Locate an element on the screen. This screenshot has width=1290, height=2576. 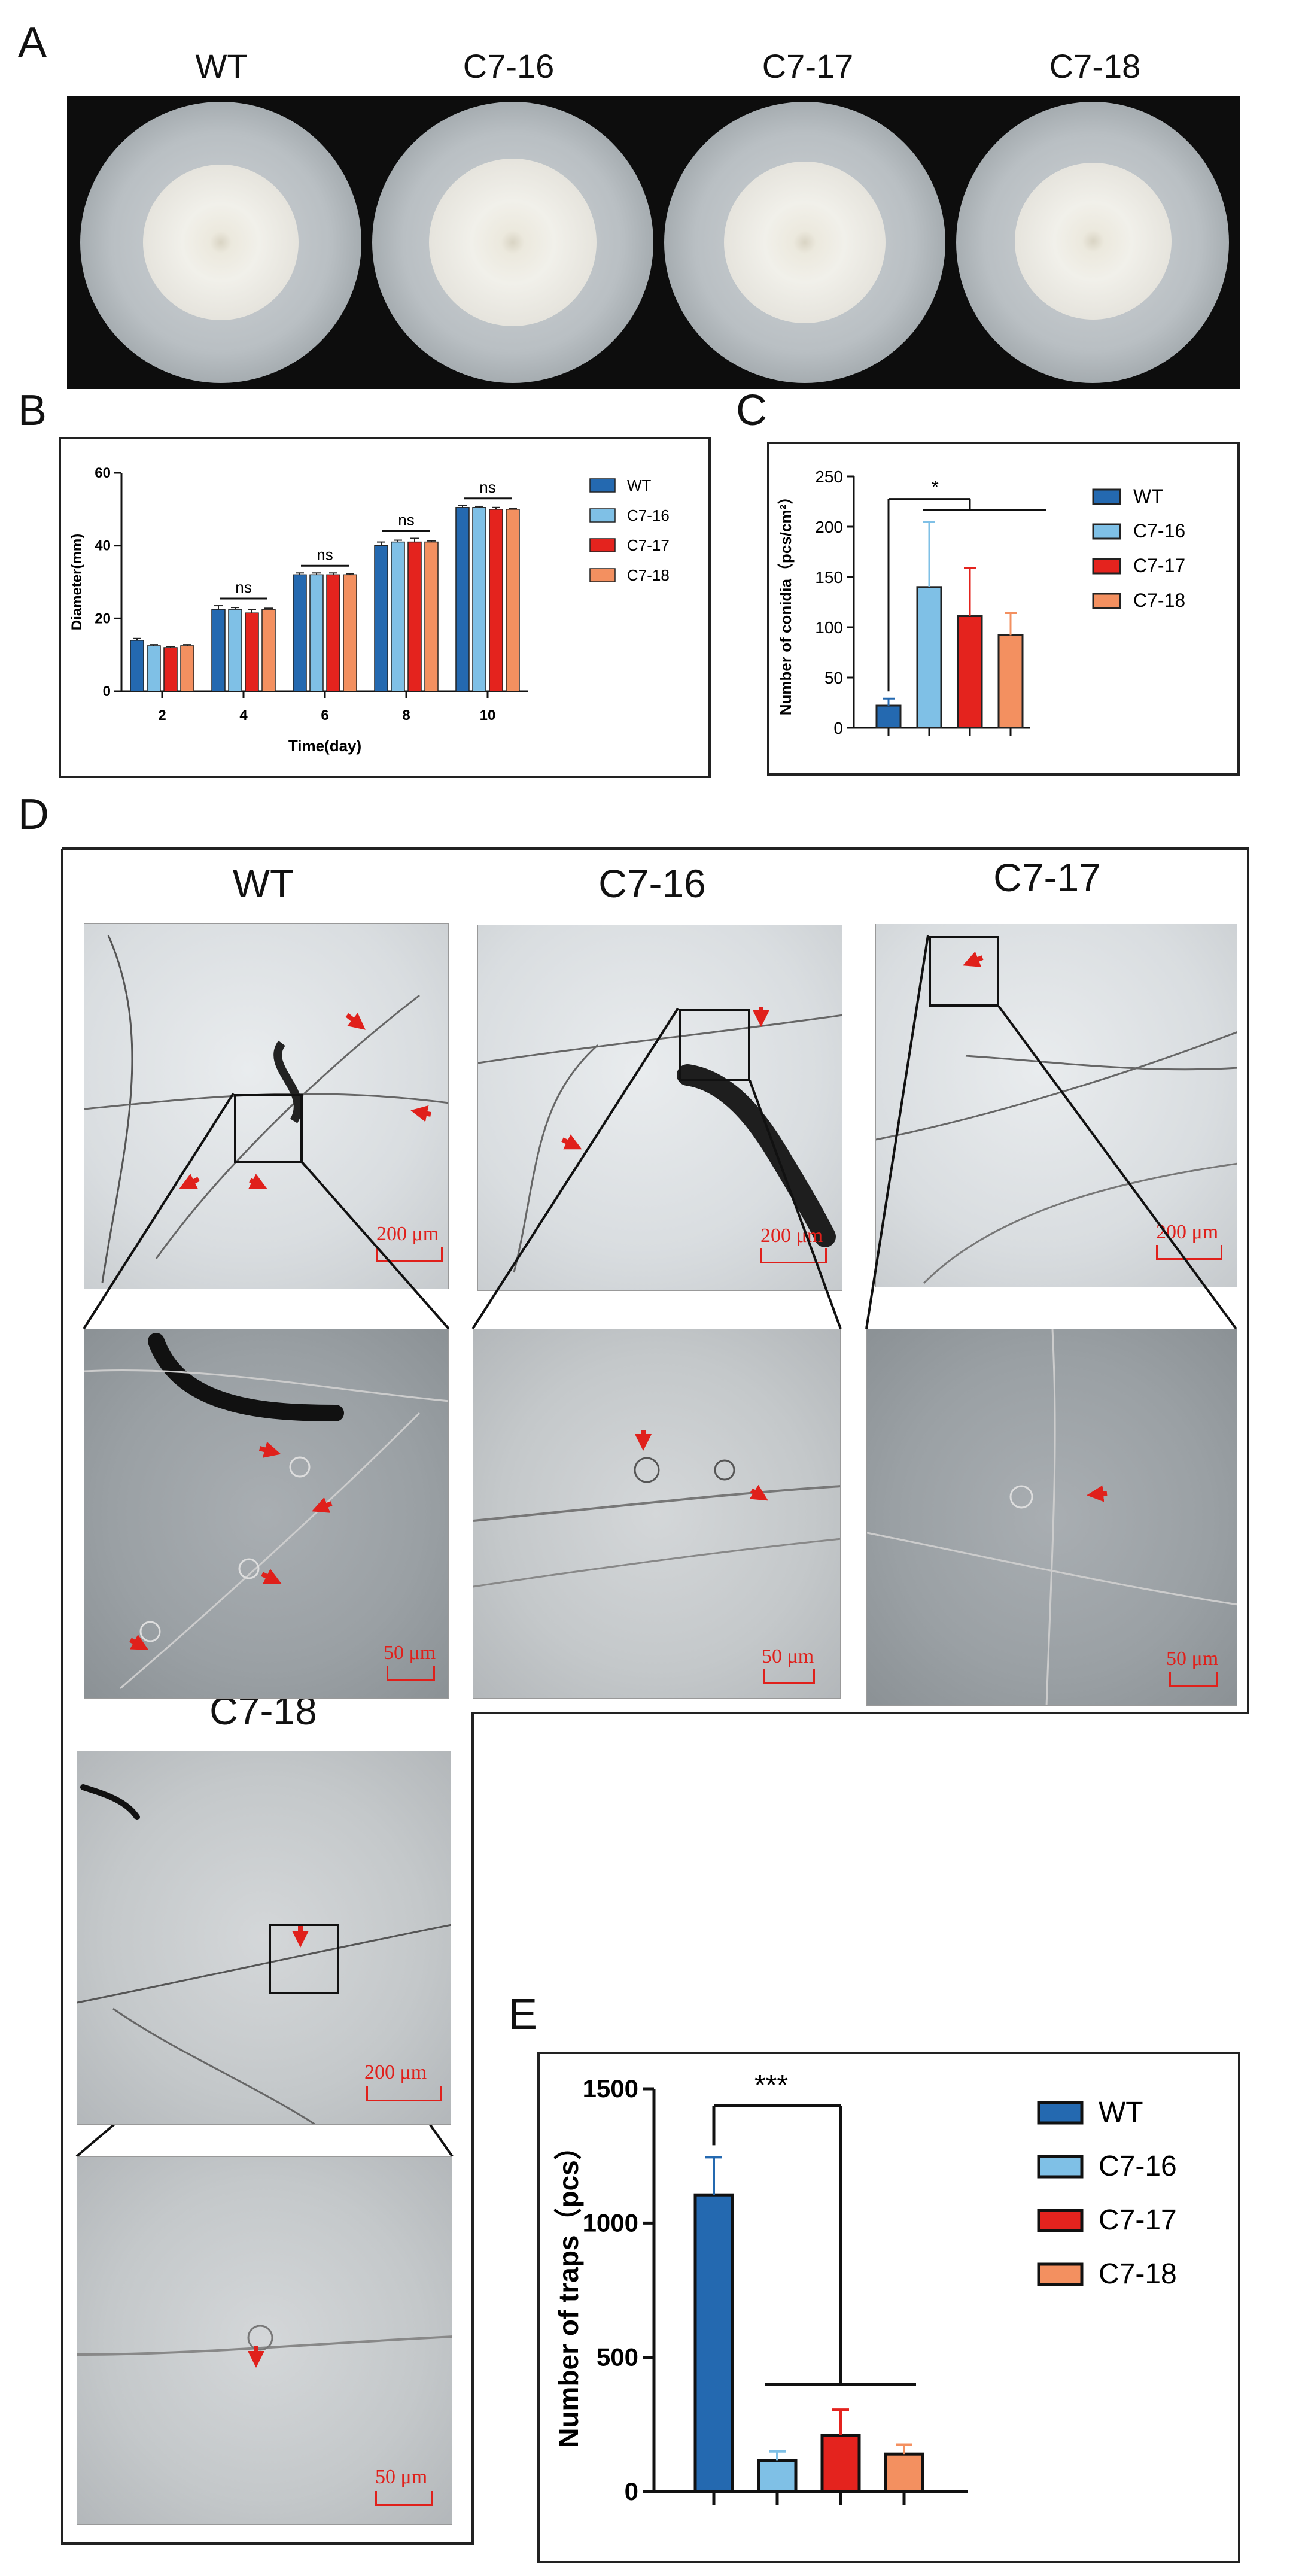
significance-label: *** is located at coordinates (771, 2085).